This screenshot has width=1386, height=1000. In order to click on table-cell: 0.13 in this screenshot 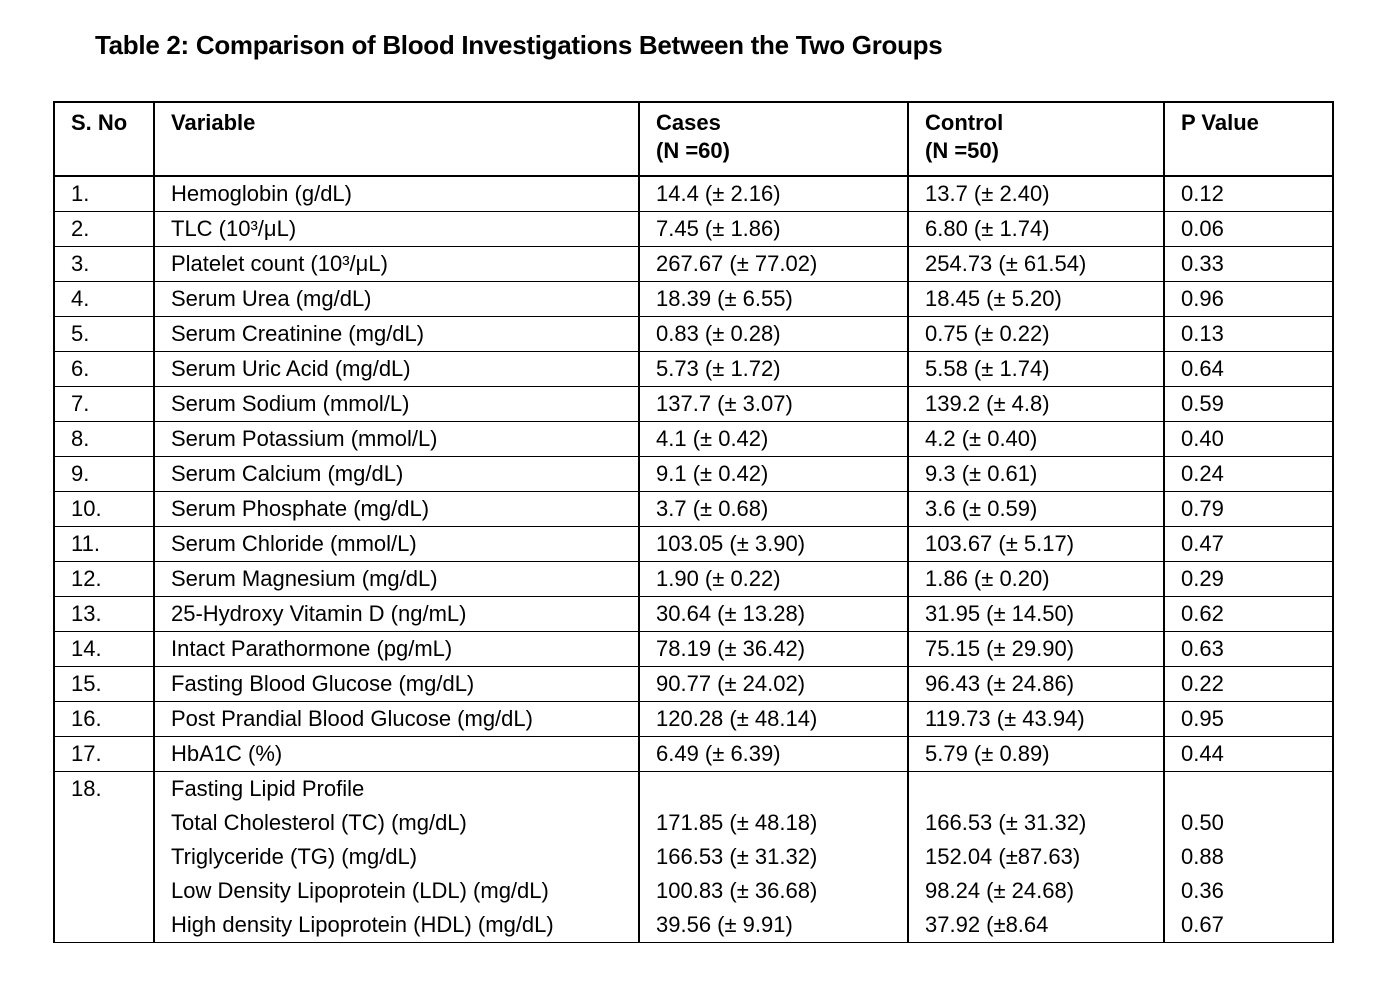, I will do `click(1248, 334)`.